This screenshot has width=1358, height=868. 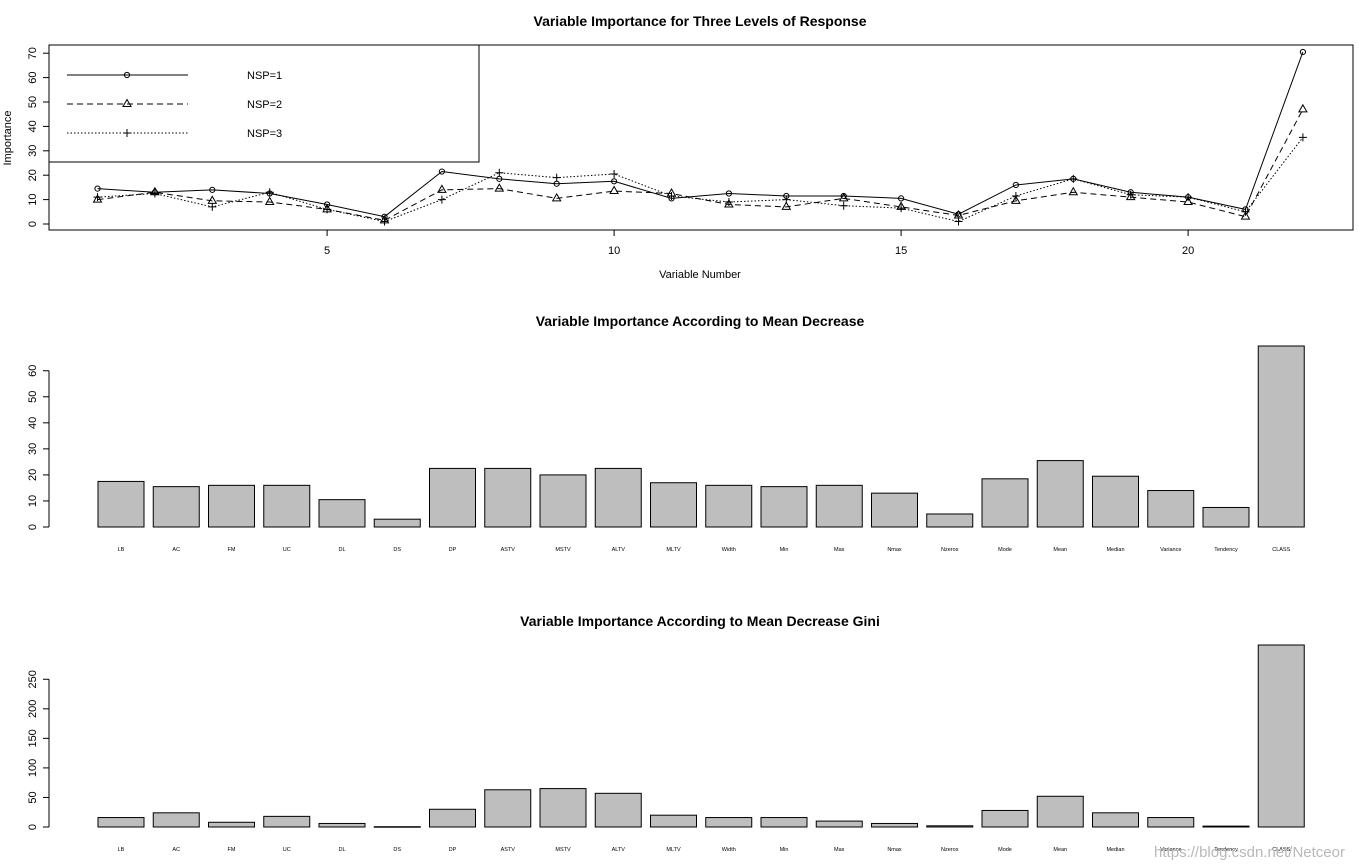 I want to click on bar-mean, so click(x=1060, y=494).